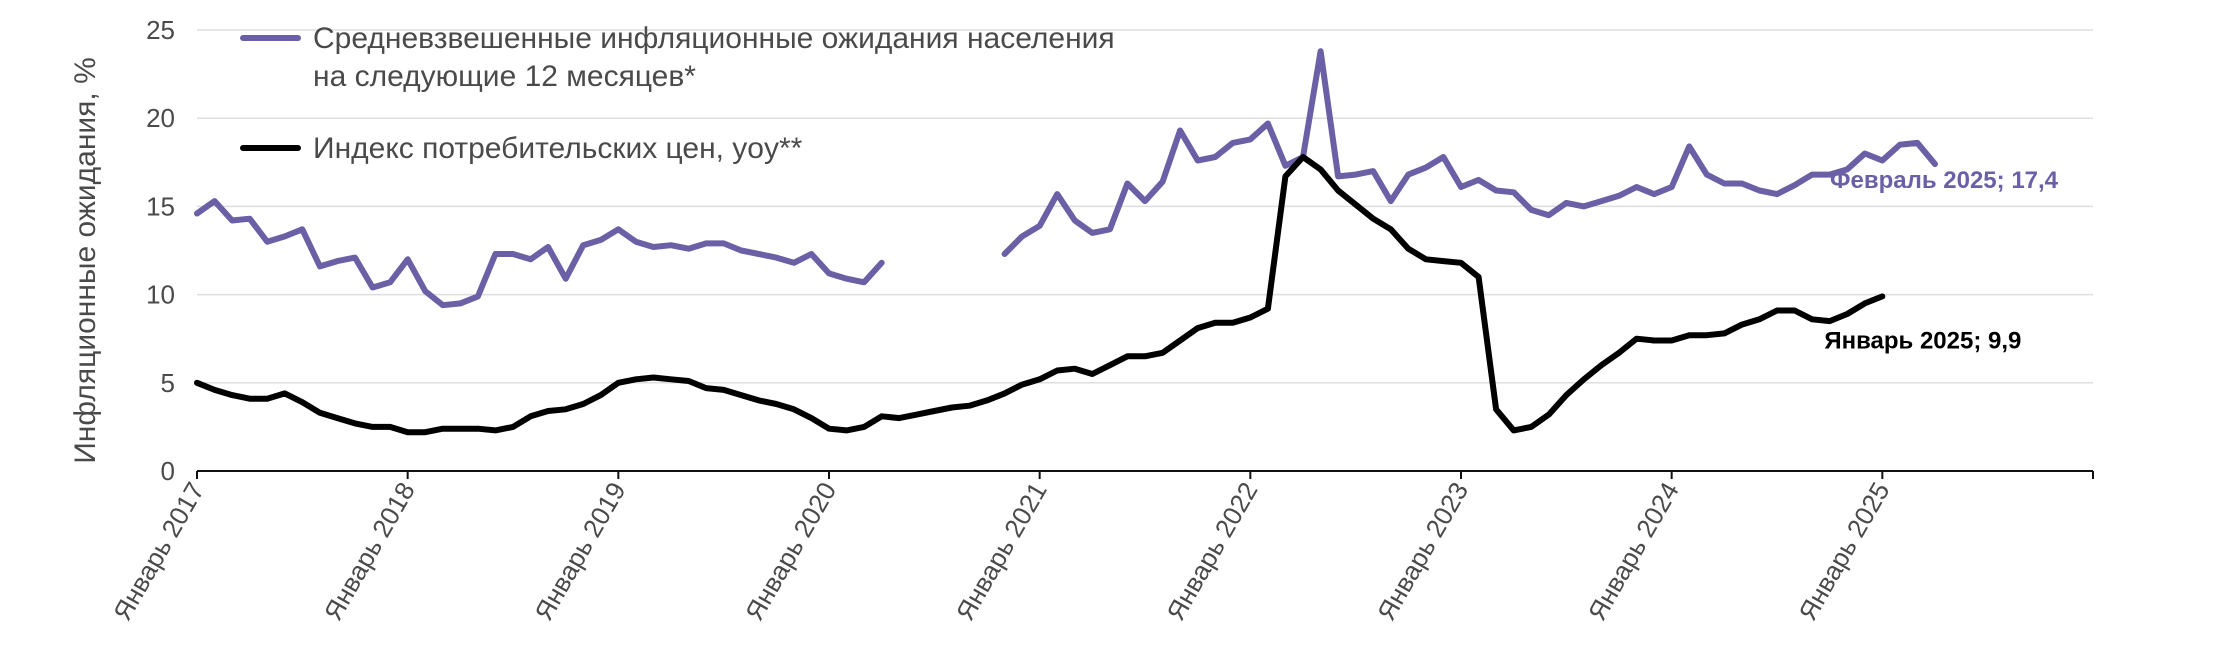  What do you see at coordinates (1944, 180) in the screenshot?
I see `annotation-0: Февраль 2025; 17,4` at bounding box center [1944, 180].